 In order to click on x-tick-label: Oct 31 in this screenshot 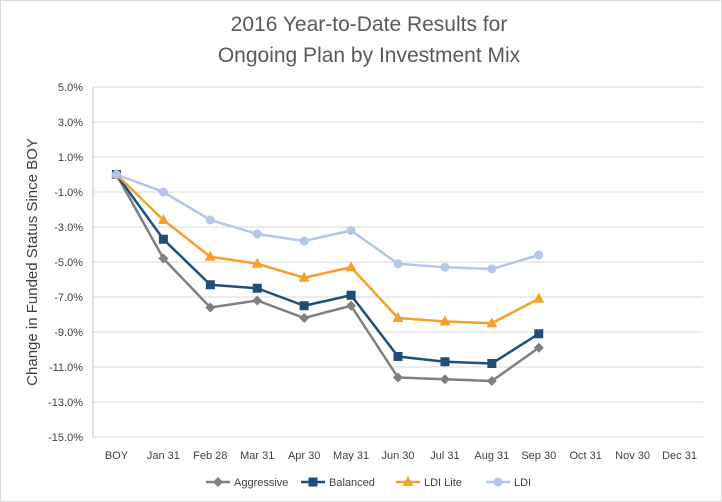, I will do `click(585, 456)`.